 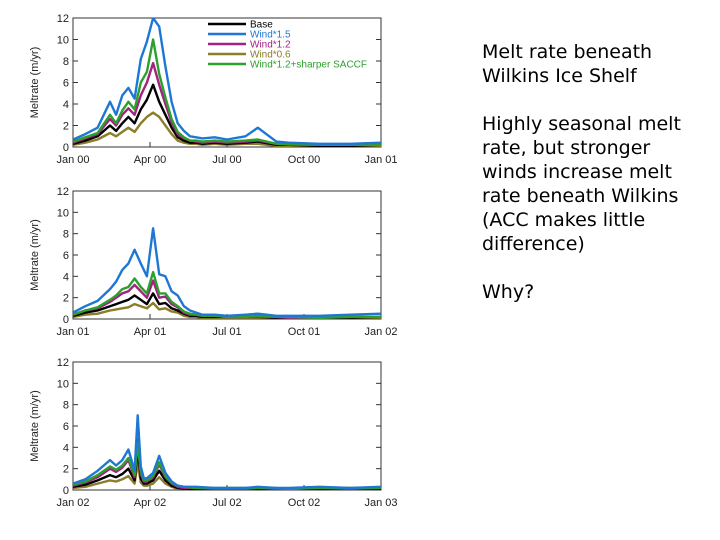 What do you see at coordinates (150, 503) in the screenshot?
I see `x-tick-label: Apr 02` at bounding box center [150, 503].